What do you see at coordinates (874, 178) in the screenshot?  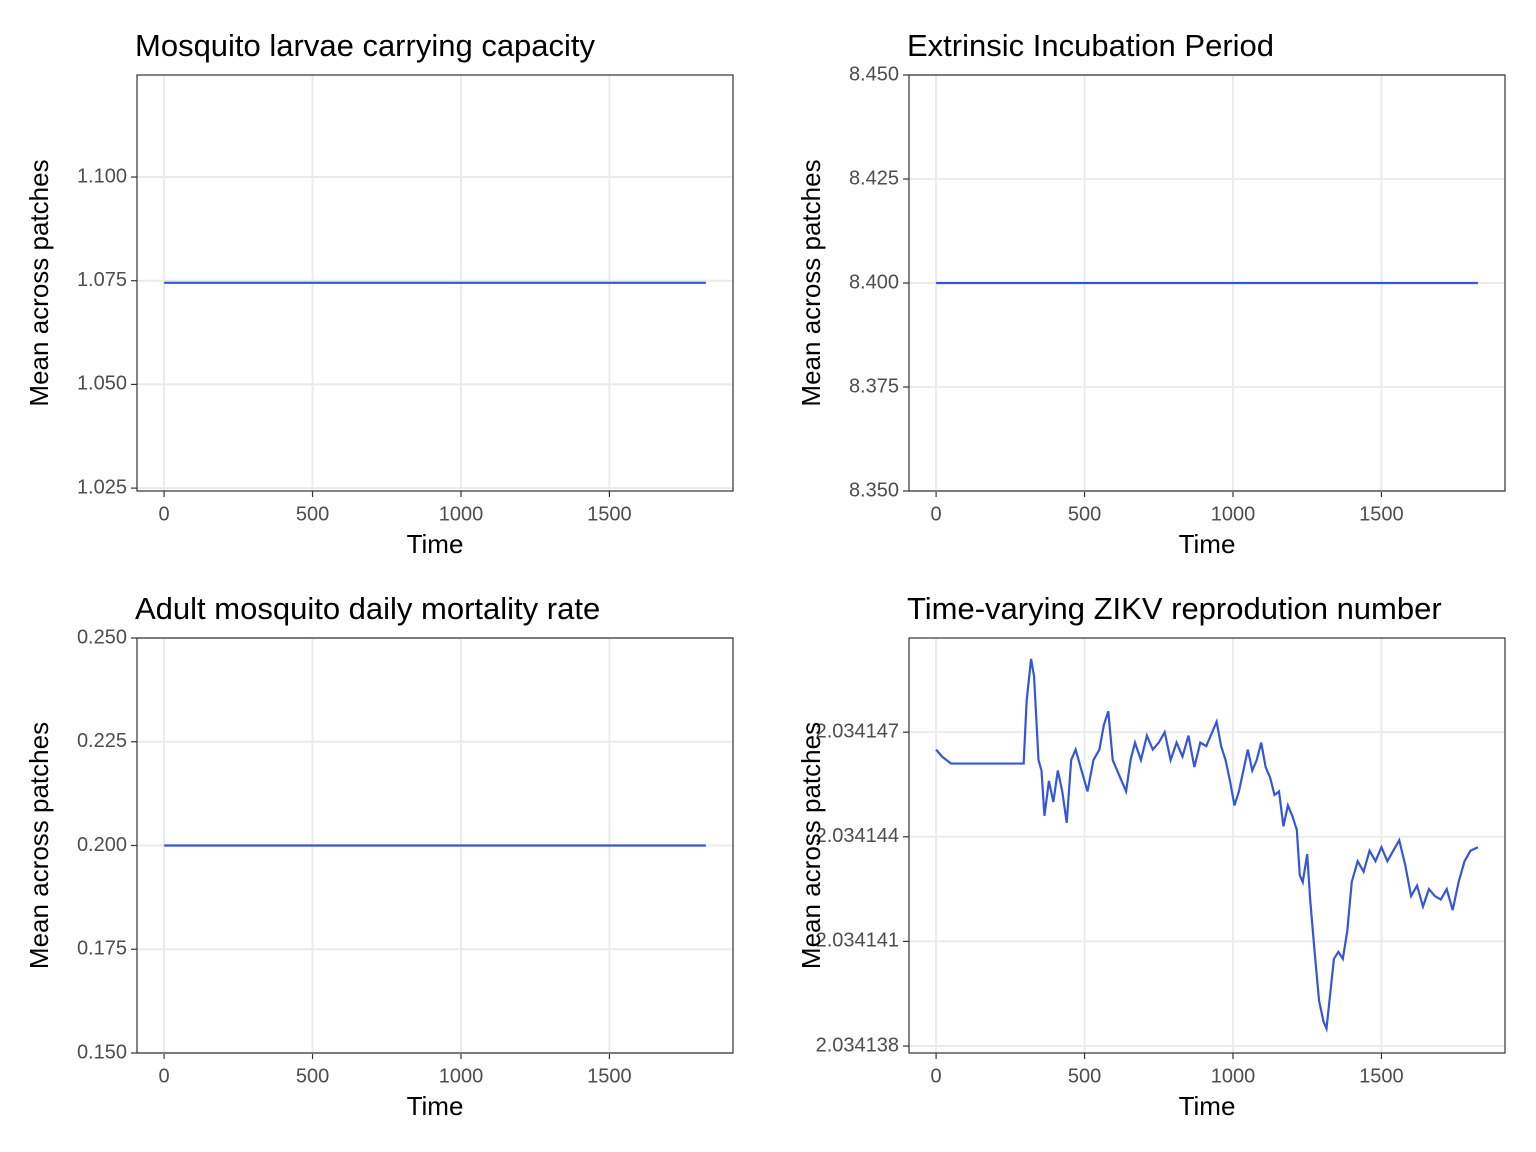 I see `y-tick-label: 8.425` at bounding box center [874, 178].